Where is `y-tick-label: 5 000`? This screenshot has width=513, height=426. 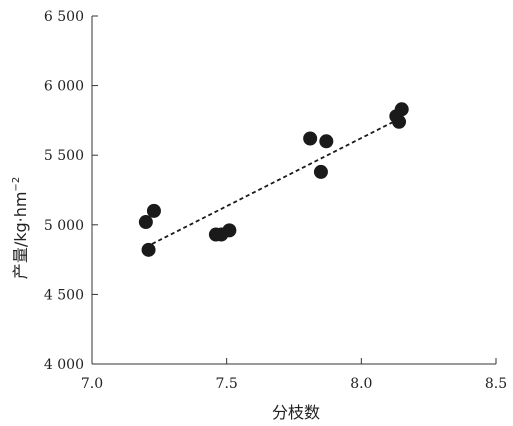 y-tick-label: 5 000 is located at coordinates (64, 226).